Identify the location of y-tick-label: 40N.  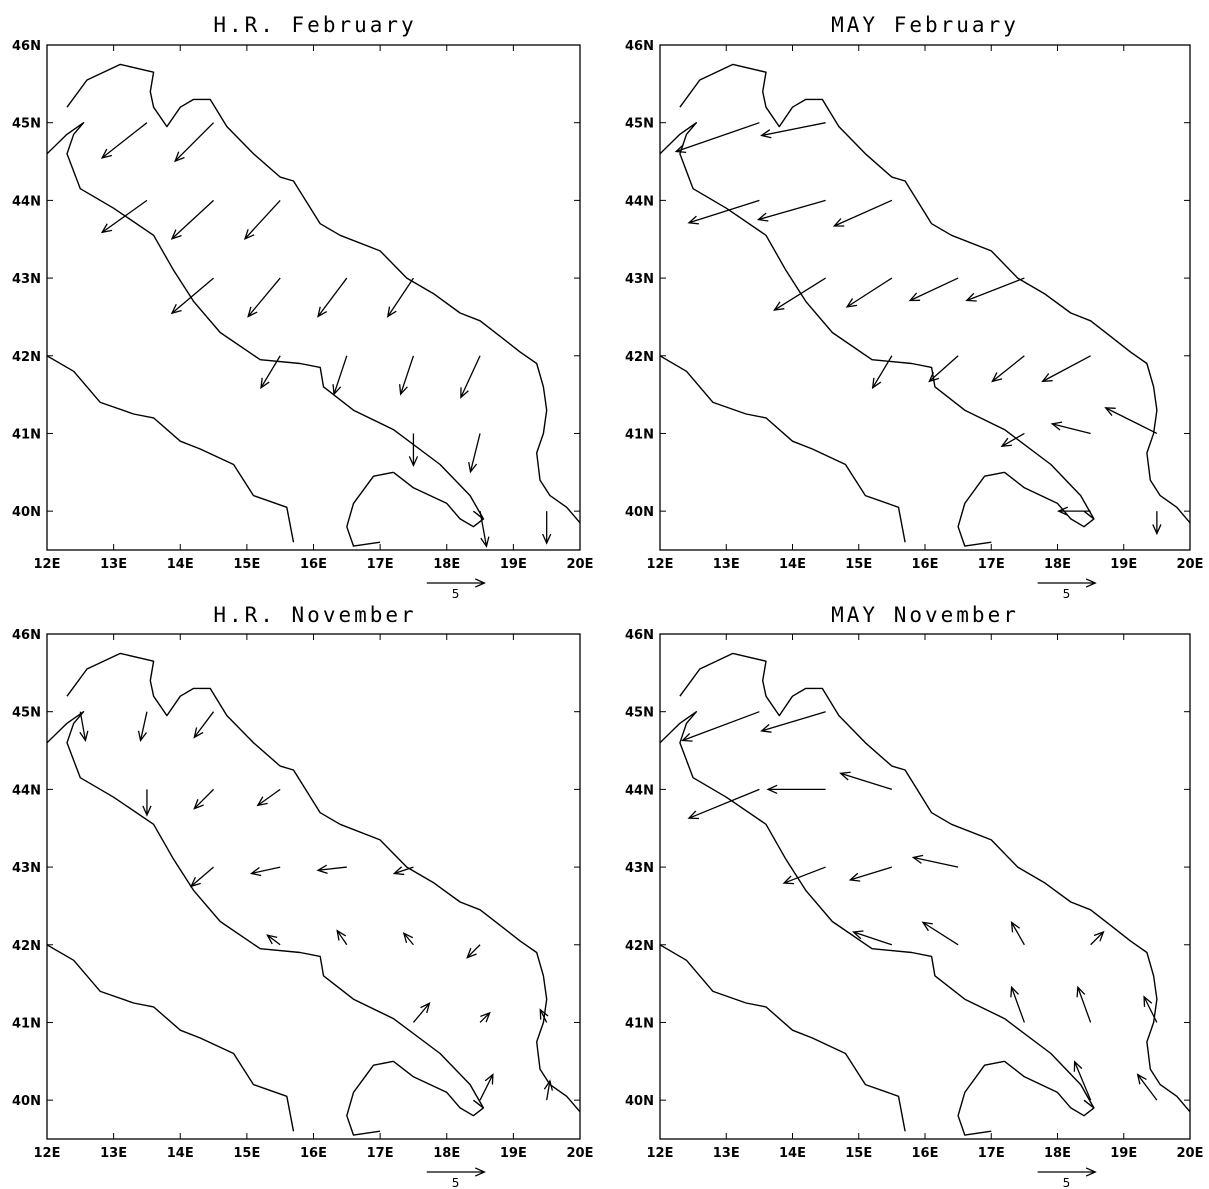
(639, 1101).